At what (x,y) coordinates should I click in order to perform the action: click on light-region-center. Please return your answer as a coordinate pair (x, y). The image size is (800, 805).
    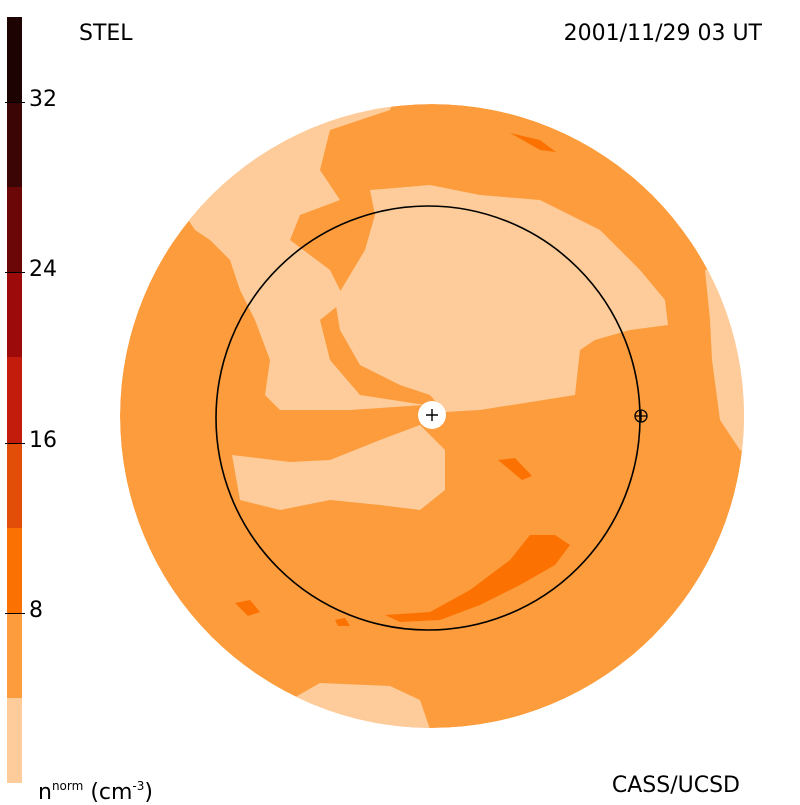
    Looking at the image, I should click on (501, 298).